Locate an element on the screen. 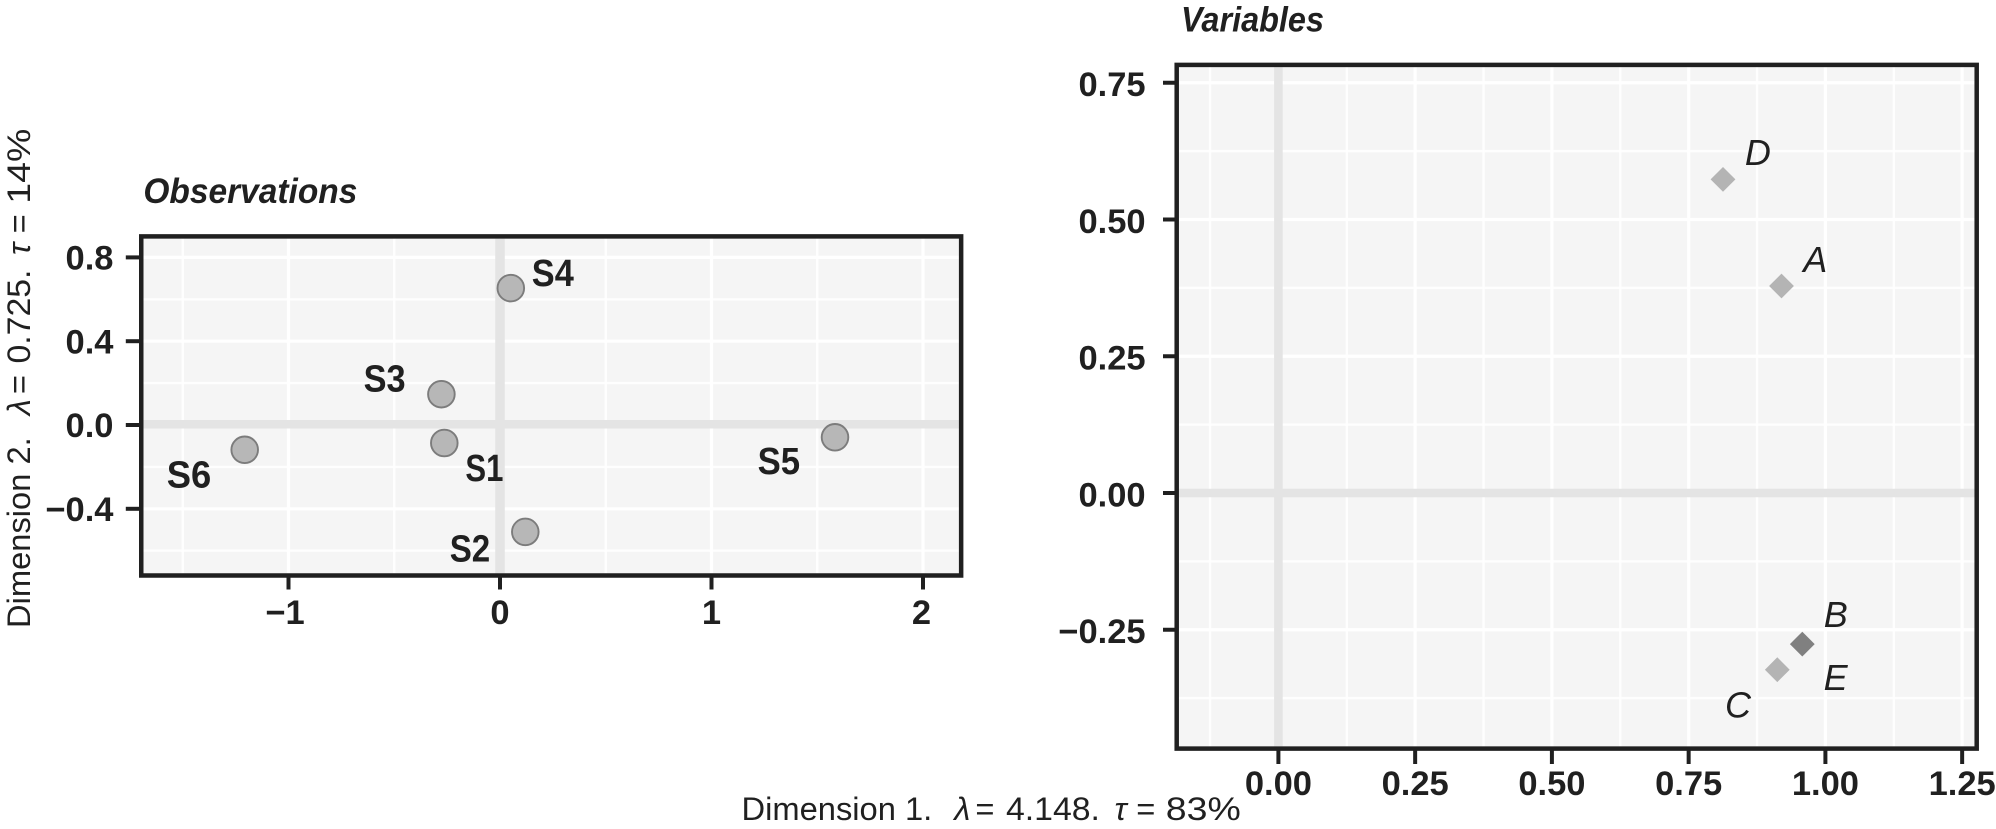 The height and width of the screenshot is (829, 1996). svg-text: S1 is located at coordinates (484, 469).